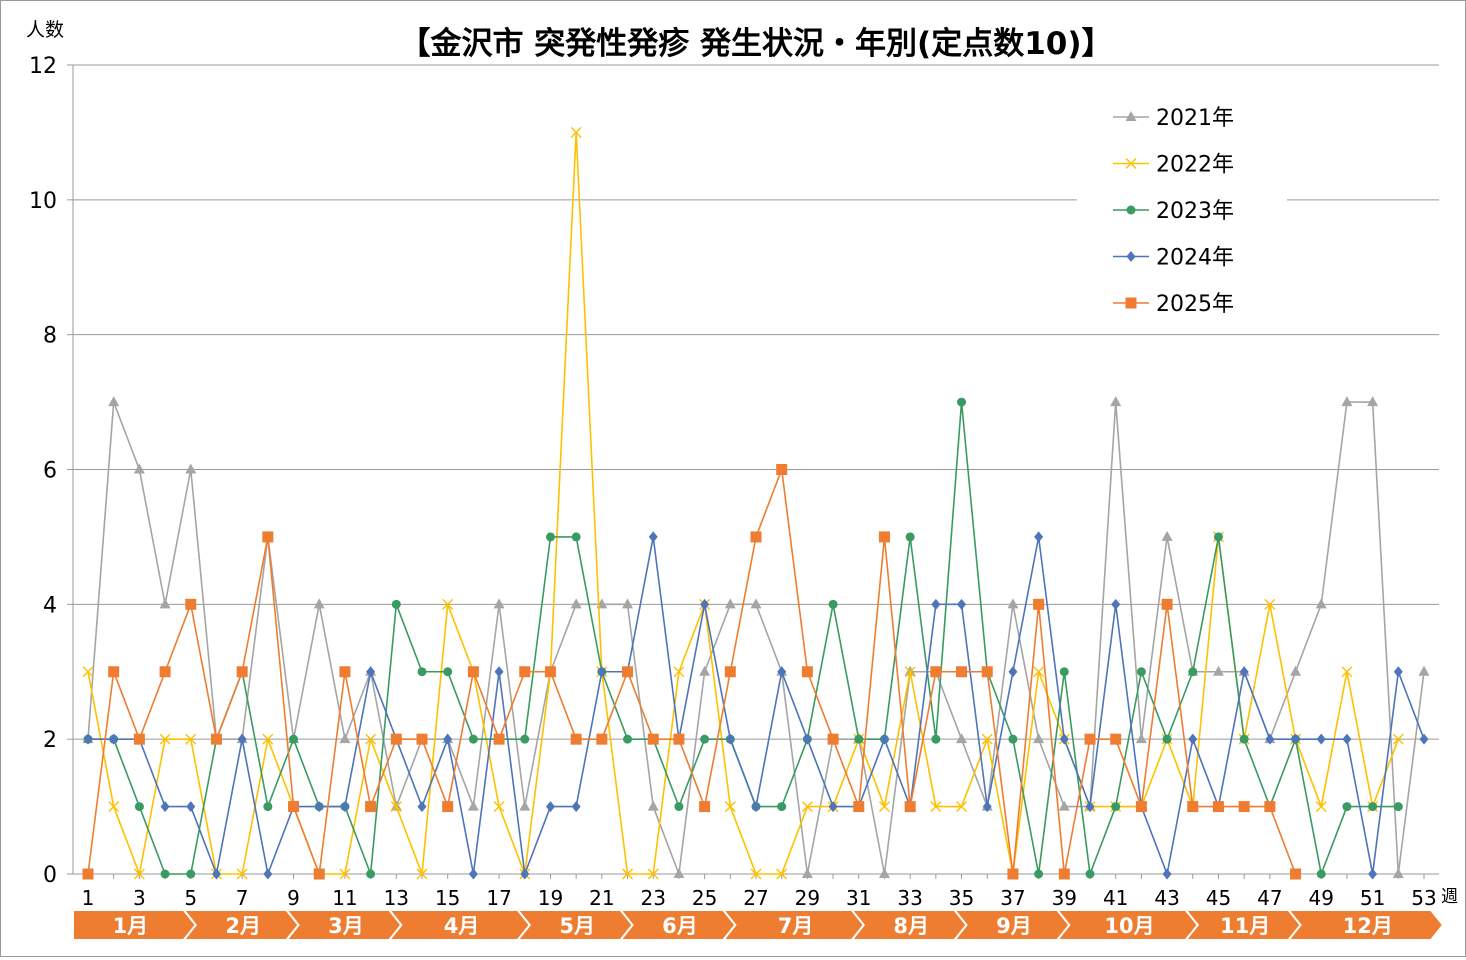  What do you see at coordinates (190, 898) in the screenshot?
I see `x-tick-label: 5` at bounding box center [190, 898].